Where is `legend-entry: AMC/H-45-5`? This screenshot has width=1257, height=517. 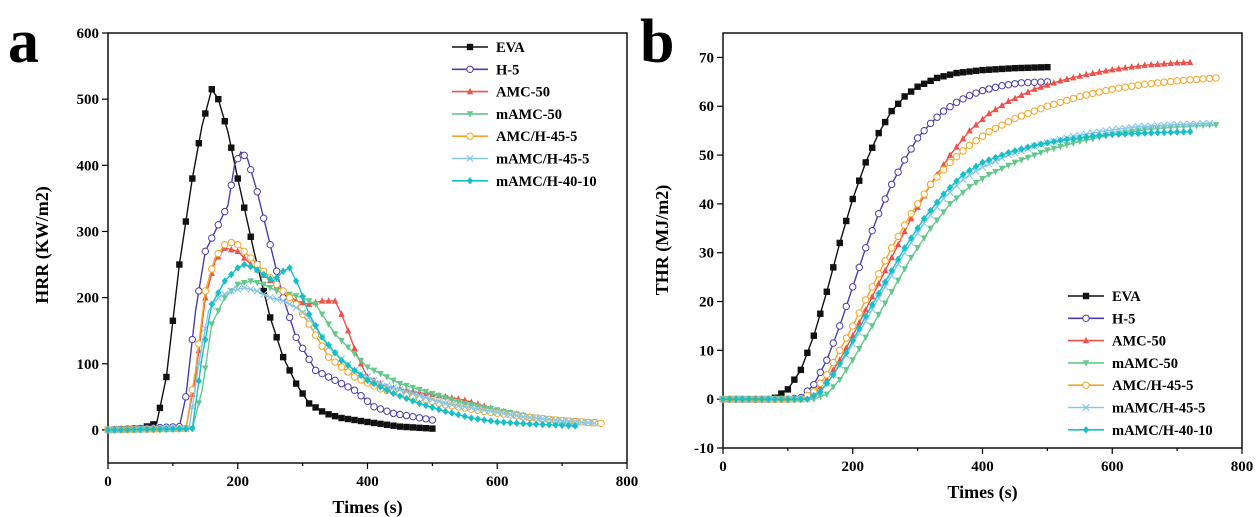 legend-entry: AMC/H-45-5 is located at coordinates (1152, 386).